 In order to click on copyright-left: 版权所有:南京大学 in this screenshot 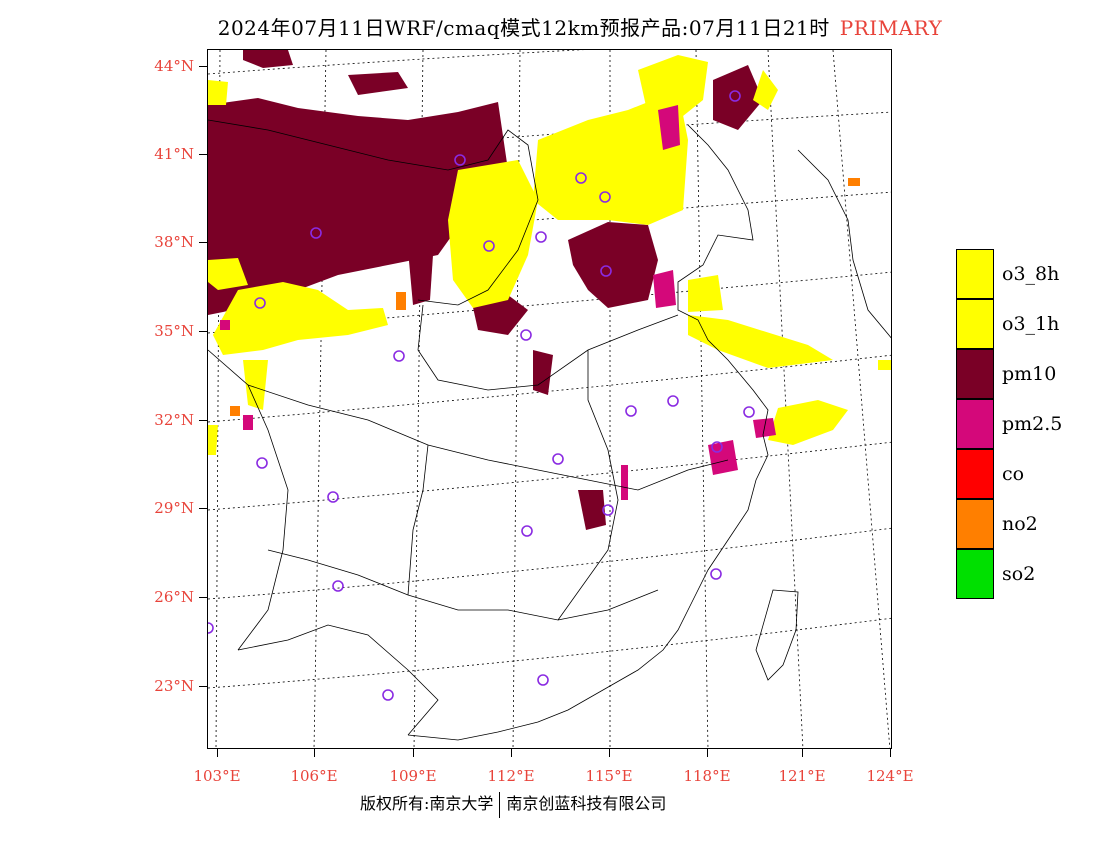, I will do `click(427, 803)`.